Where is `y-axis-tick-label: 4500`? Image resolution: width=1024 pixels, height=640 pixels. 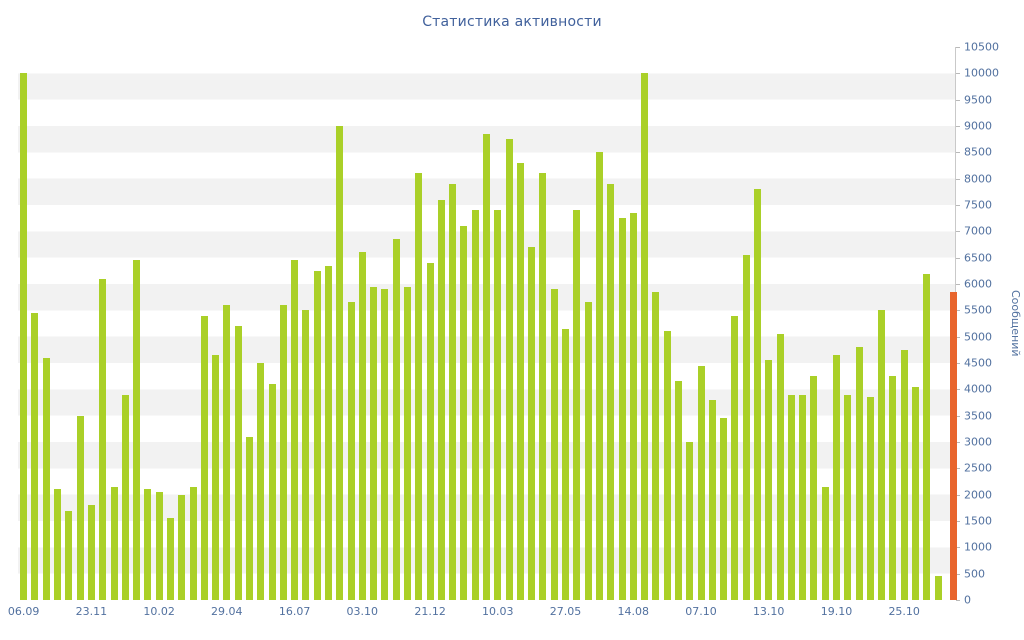 y-axis-tick-label: 4500 is located at coordinates (978, 363).